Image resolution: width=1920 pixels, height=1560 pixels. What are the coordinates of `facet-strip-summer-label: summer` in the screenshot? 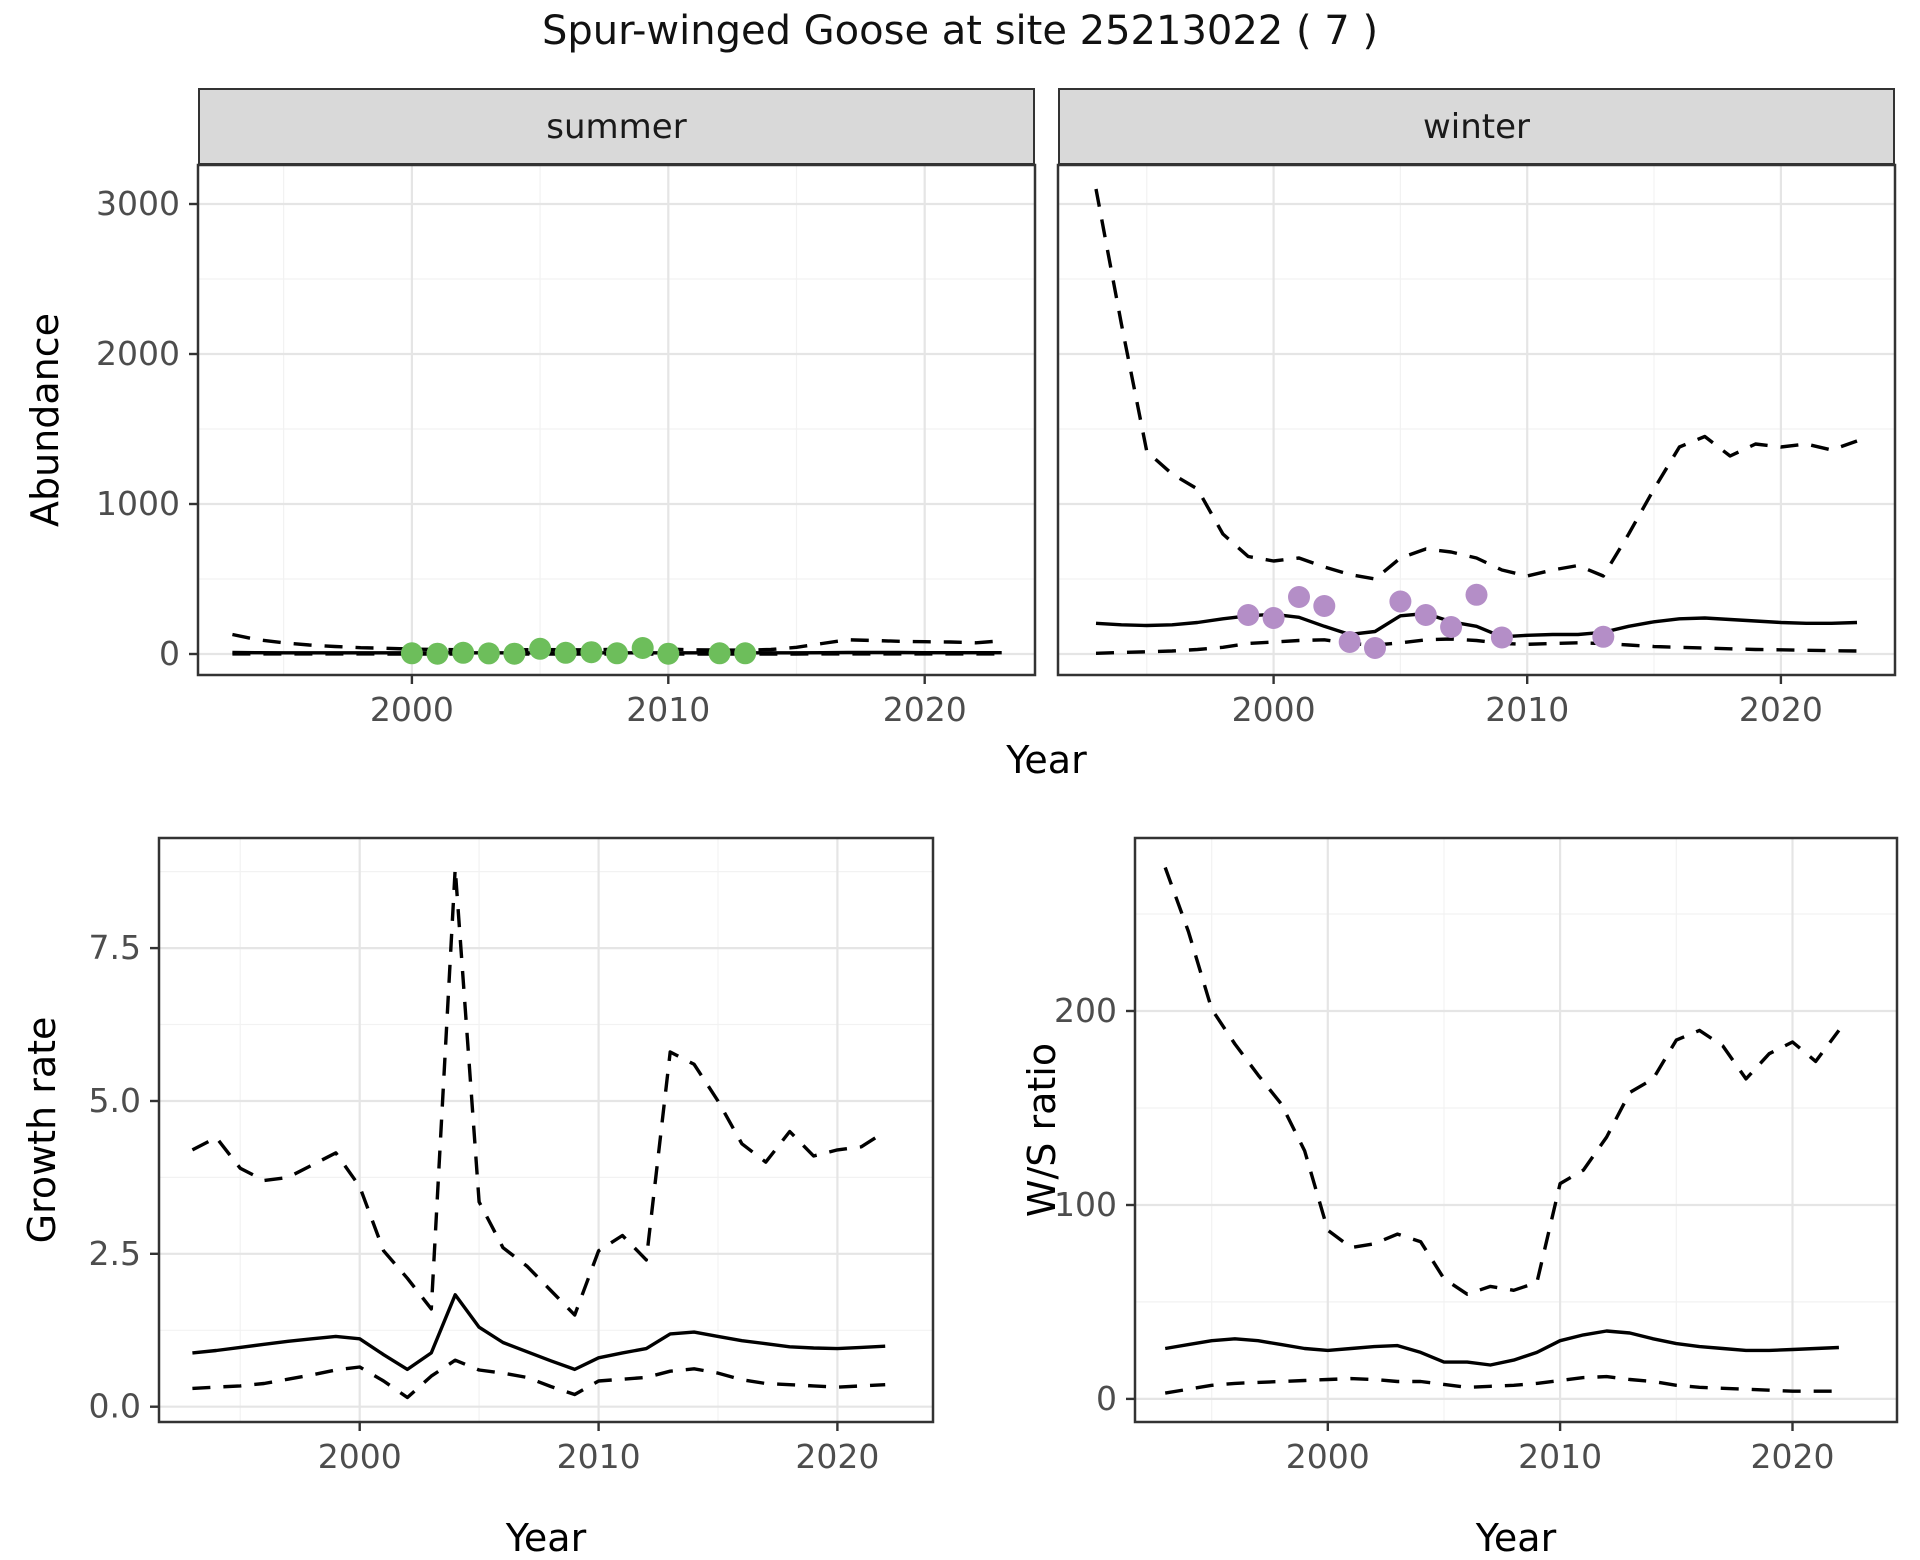 It's located at (616, 126).